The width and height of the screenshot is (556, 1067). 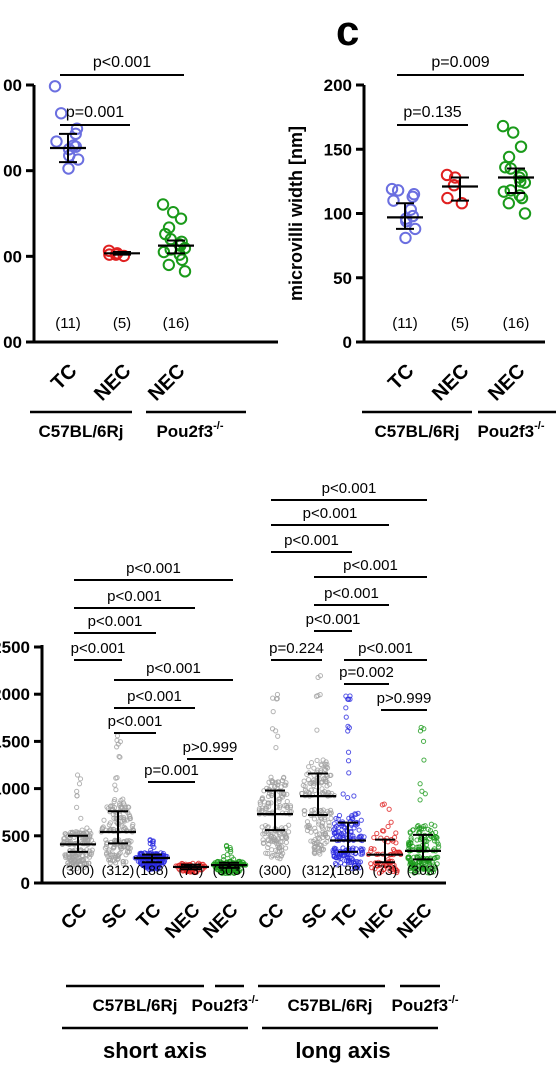 What do you see at coordinates (224, 1004) in the screenshot?
I see `group-label-pou-short: Pou2f3-/-` at bounding box center [224, 1004].